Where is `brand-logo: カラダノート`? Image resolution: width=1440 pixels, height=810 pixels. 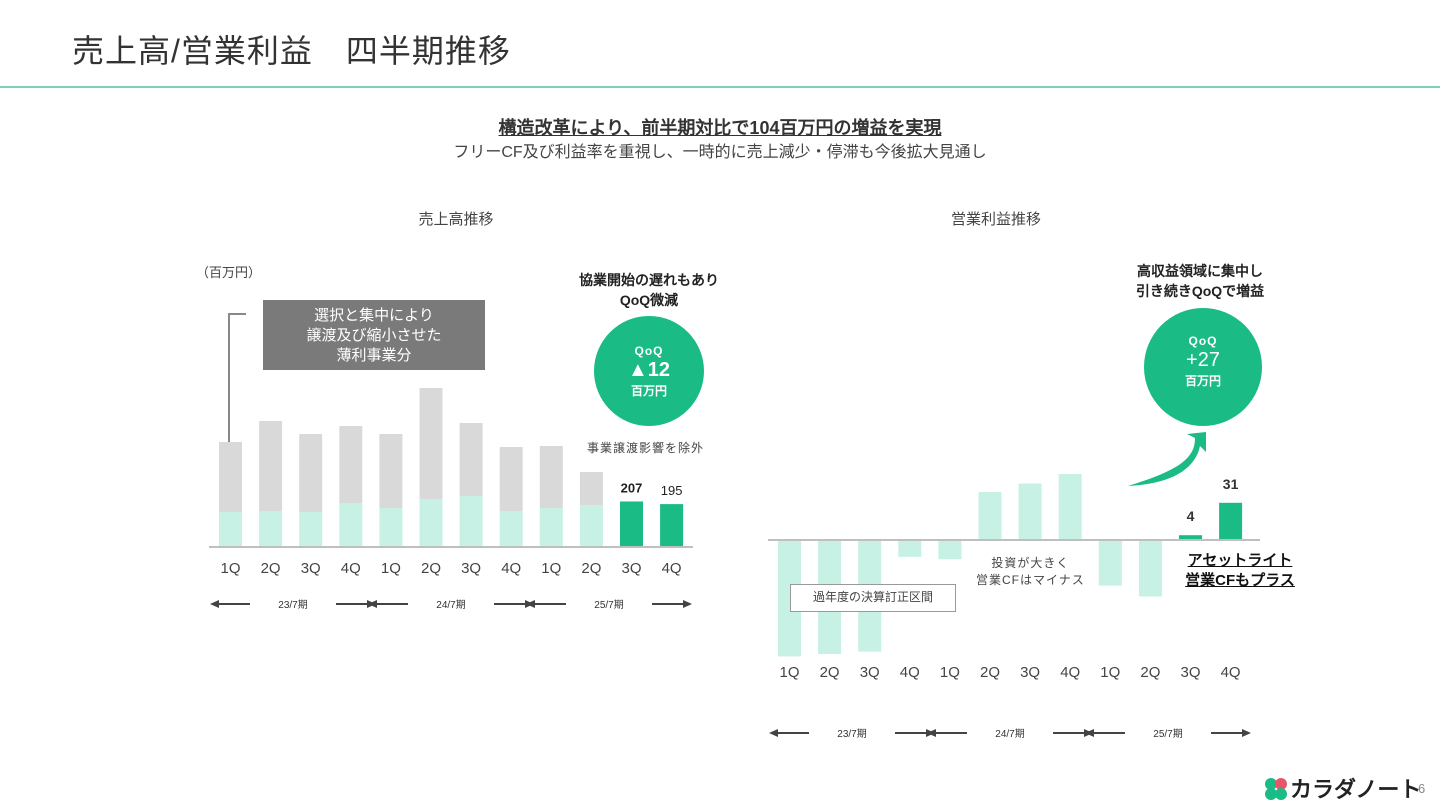
brand-logo: カラダノート is located at coordinates (1356, 789).